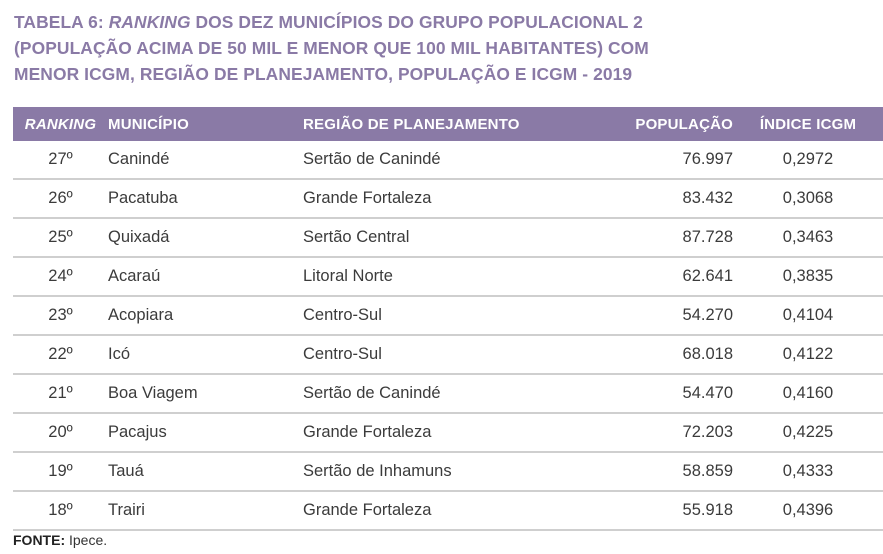 Image resolution: width=883 pixels, height=554 pixels. What do you see at coordinates (61, 22) in the screenshot?
I see `title-prefix: TABELA 6:` at bounding box center [61, 22].